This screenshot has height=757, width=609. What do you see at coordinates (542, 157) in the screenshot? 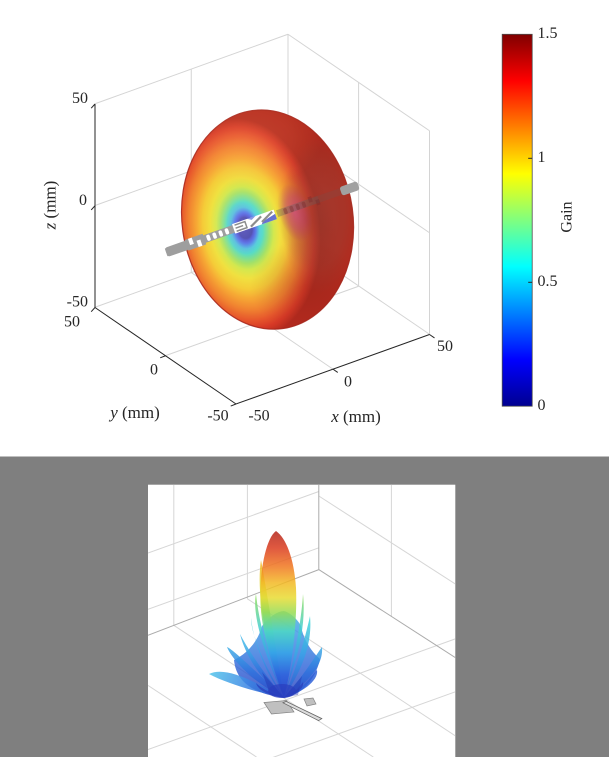
I see `svg-text: 1` at bounding box center [542, 157].